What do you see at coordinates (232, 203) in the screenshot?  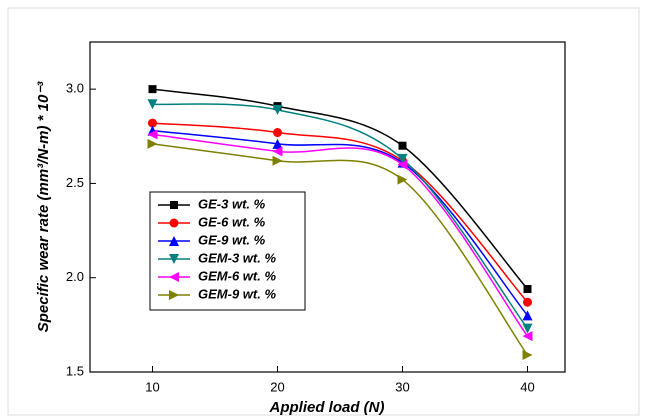 I see `legend-label: GE-3 wt. %` at bounding box center [232, 203].